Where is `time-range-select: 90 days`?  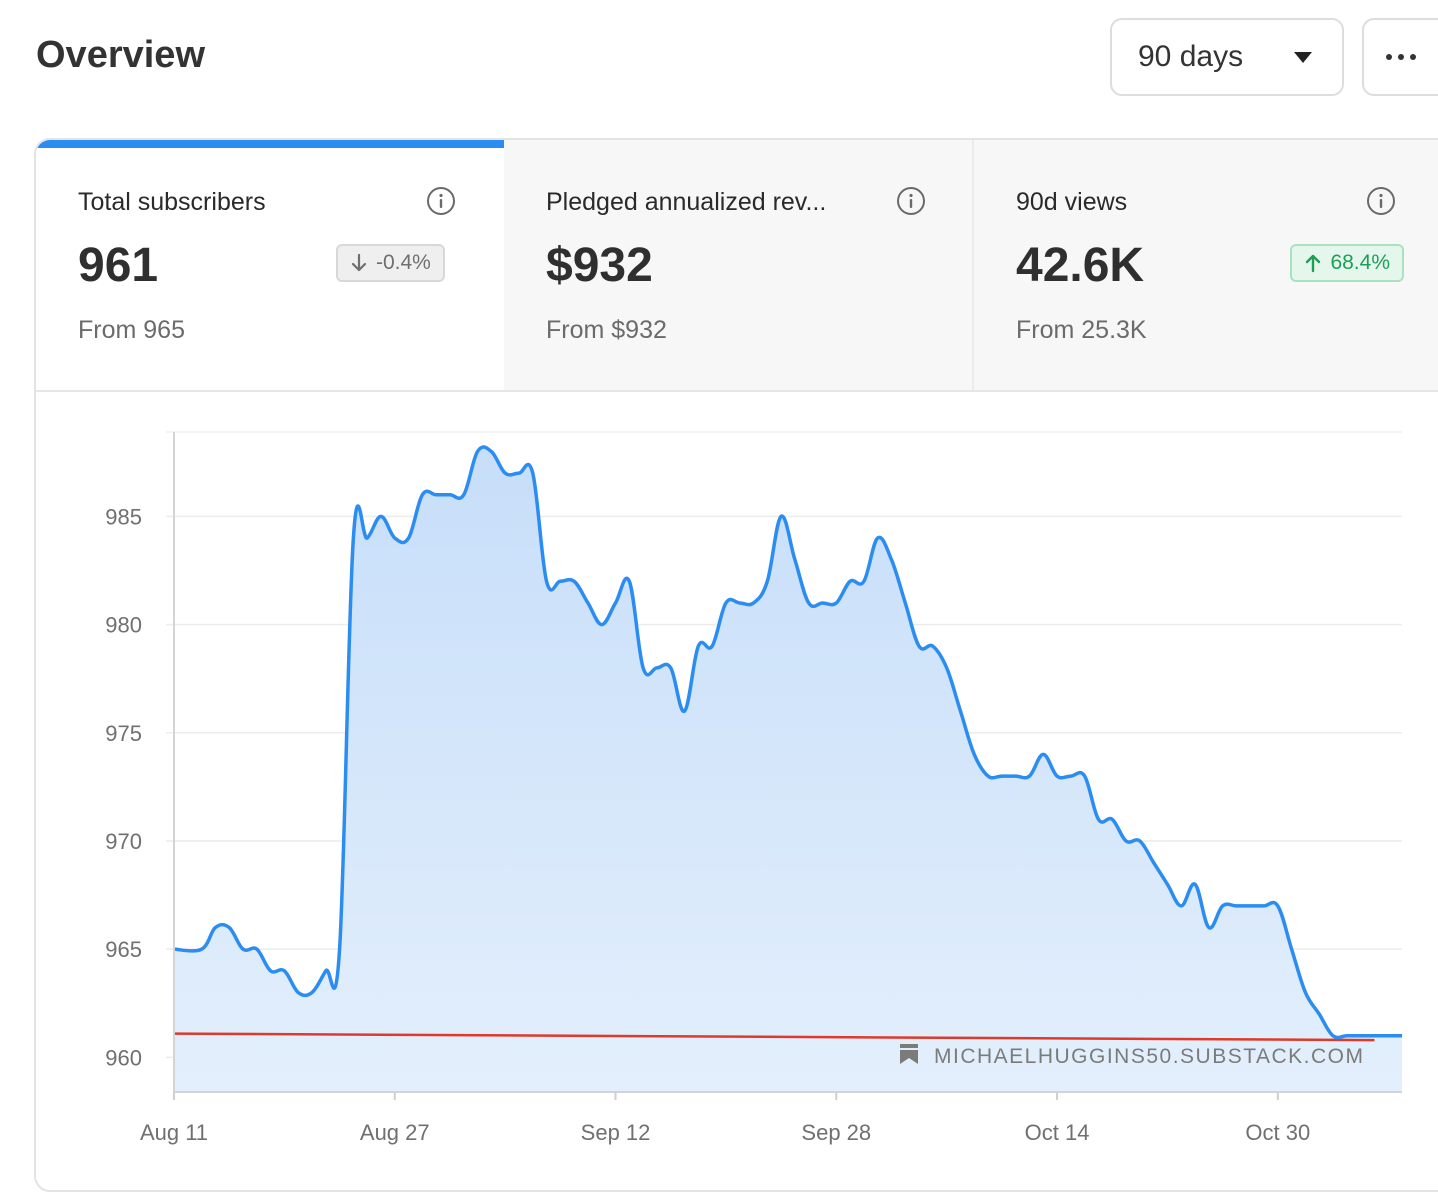
time-range-select: 90 days is located at coordinates (1227, 57).